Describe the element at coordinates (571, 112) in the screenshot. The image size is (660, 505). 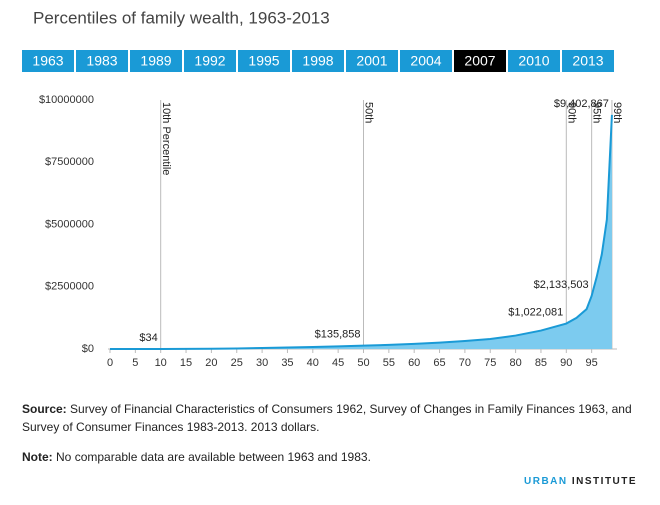
I see `marker-label: 90th` at that location.